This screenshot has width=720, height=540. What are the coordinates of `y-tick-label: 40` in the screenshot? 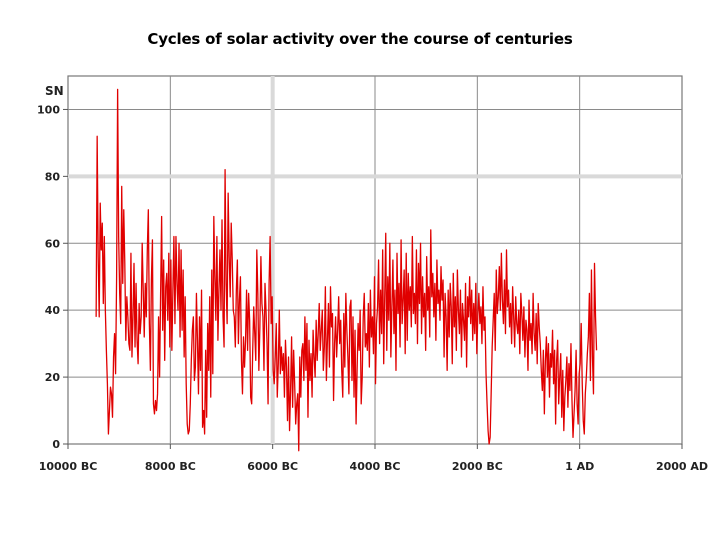 It's located at (53, 310).